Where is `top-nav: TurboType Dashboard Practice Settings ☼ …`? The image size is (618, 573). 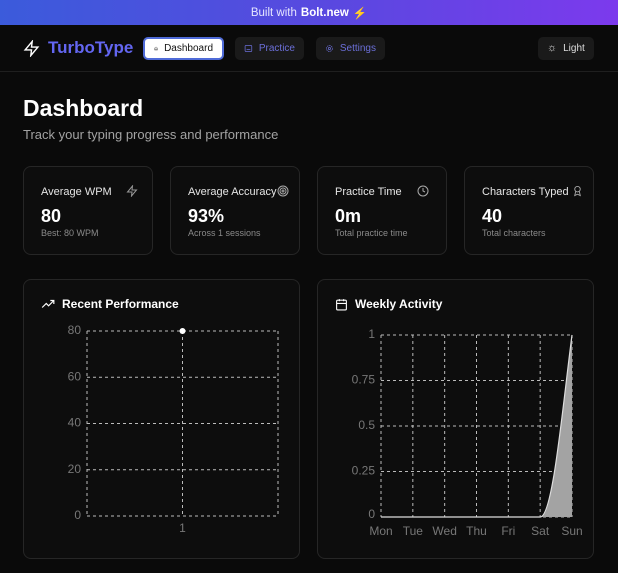 top-nav: TurboType Dashboard Practice Settings ☼ … is located at coordinates (309, 48).